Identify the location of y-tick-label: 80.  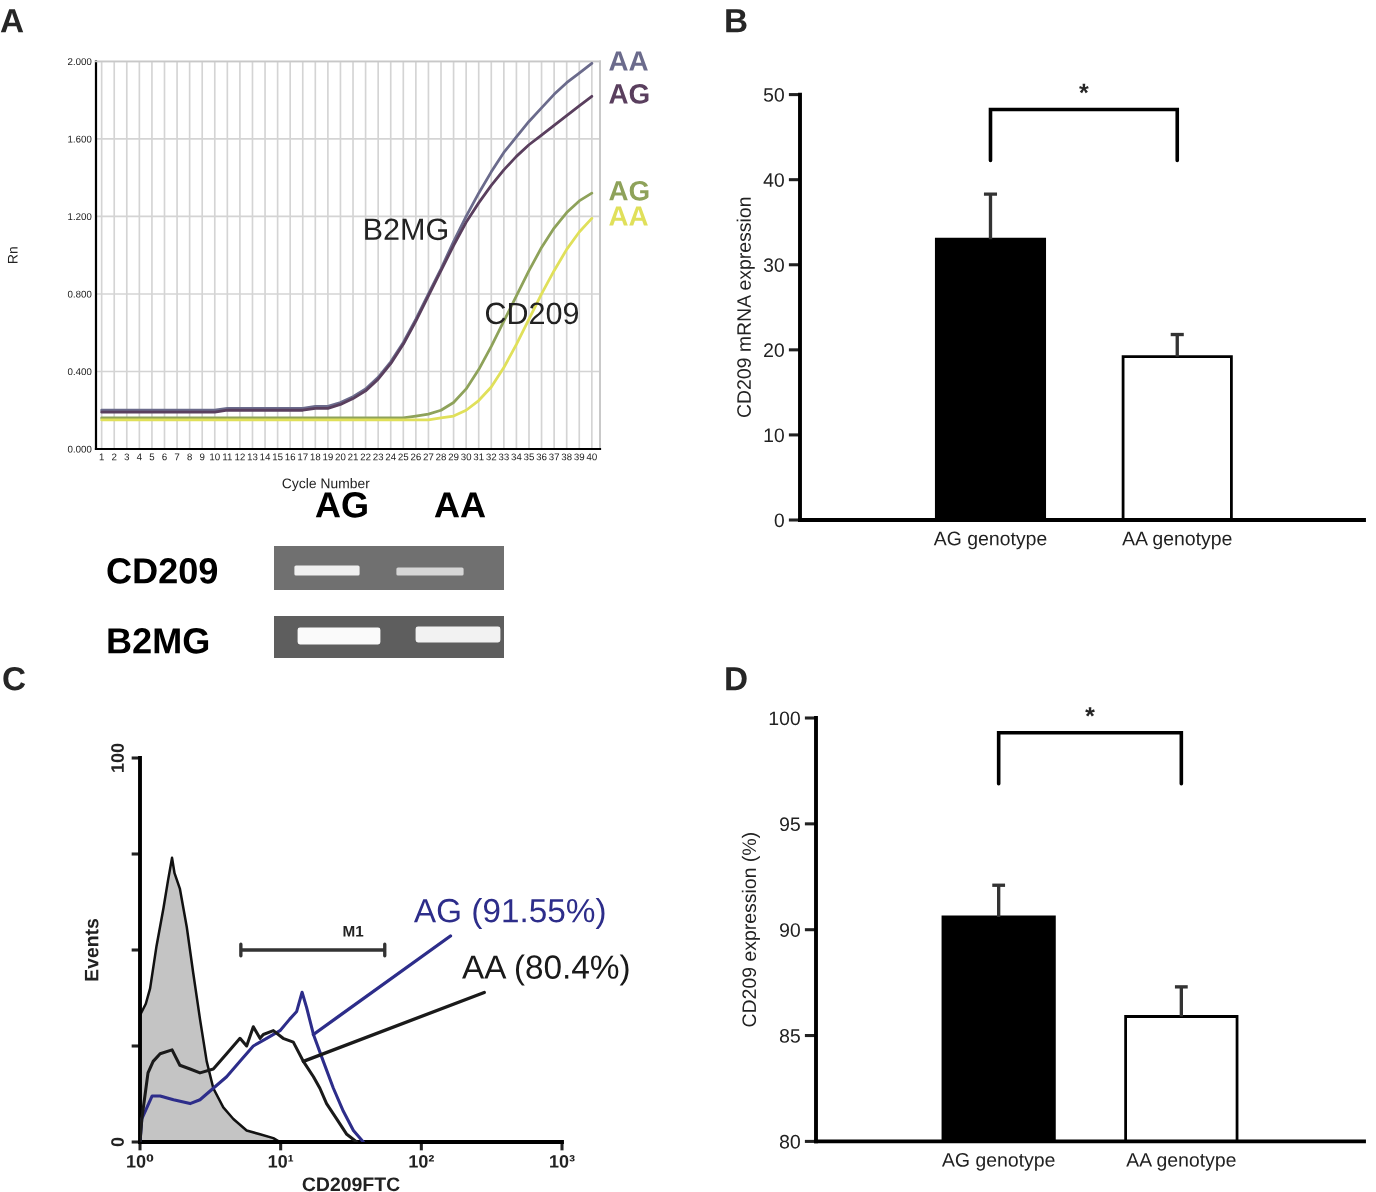
(789, 1141).